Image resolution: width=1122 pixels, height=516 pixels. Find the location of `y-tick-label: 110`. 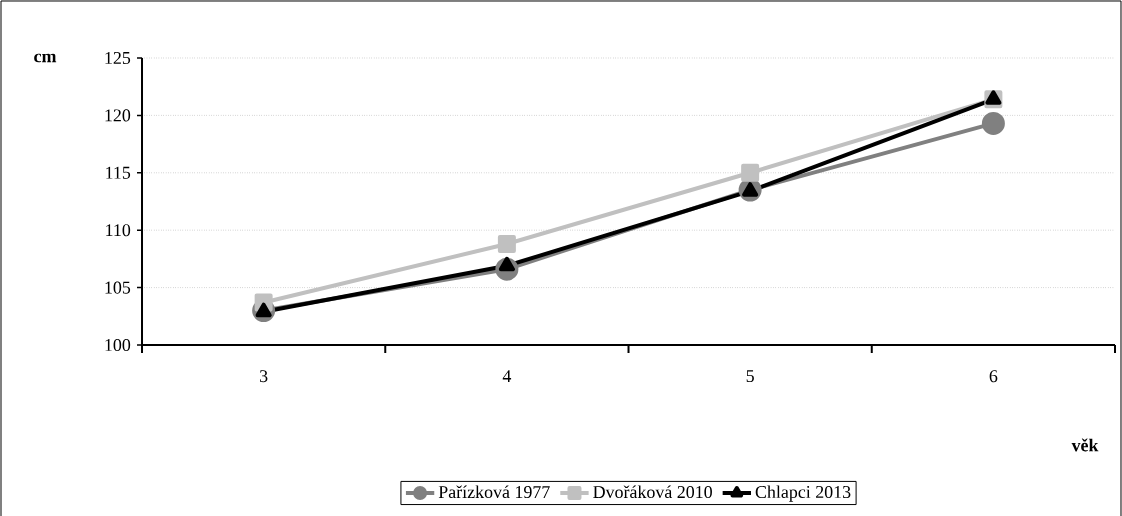

y-tick-label: 110 is located at coordinates (118, 230).